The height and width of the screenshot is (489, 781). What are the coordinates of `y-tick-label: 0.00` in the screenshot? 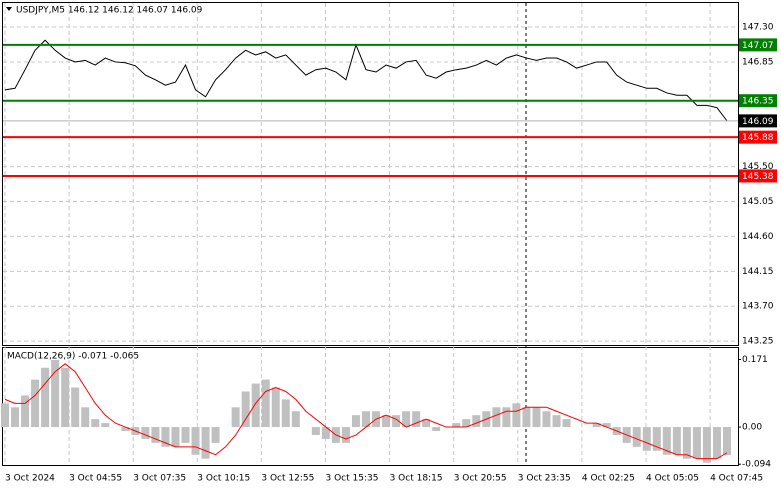 It's located at (752, 428).